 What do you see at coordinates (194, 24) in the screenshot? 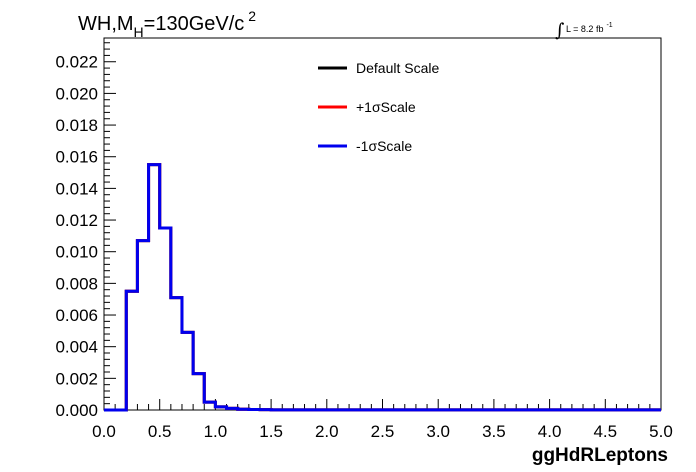
I see `title-rest: =130GeV/c` at bounding box center [194, 24].